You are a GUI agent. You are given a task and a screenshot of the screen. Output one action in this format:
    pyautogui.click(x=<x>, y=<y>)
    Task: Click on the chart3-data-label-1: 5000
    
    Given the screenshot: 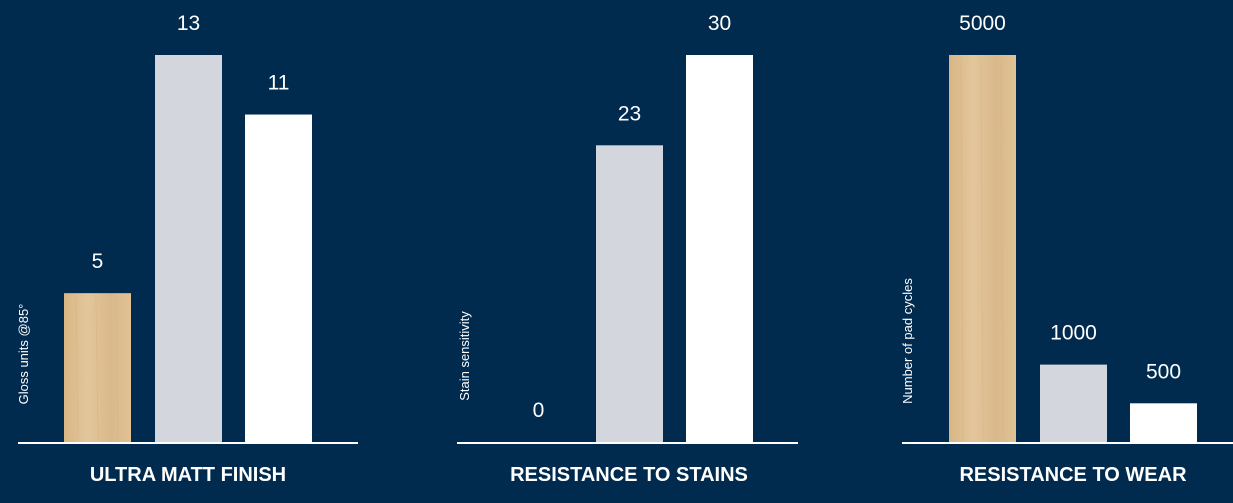 What is the action you would take?
    pyautogui.click(x=982, y=23)
    